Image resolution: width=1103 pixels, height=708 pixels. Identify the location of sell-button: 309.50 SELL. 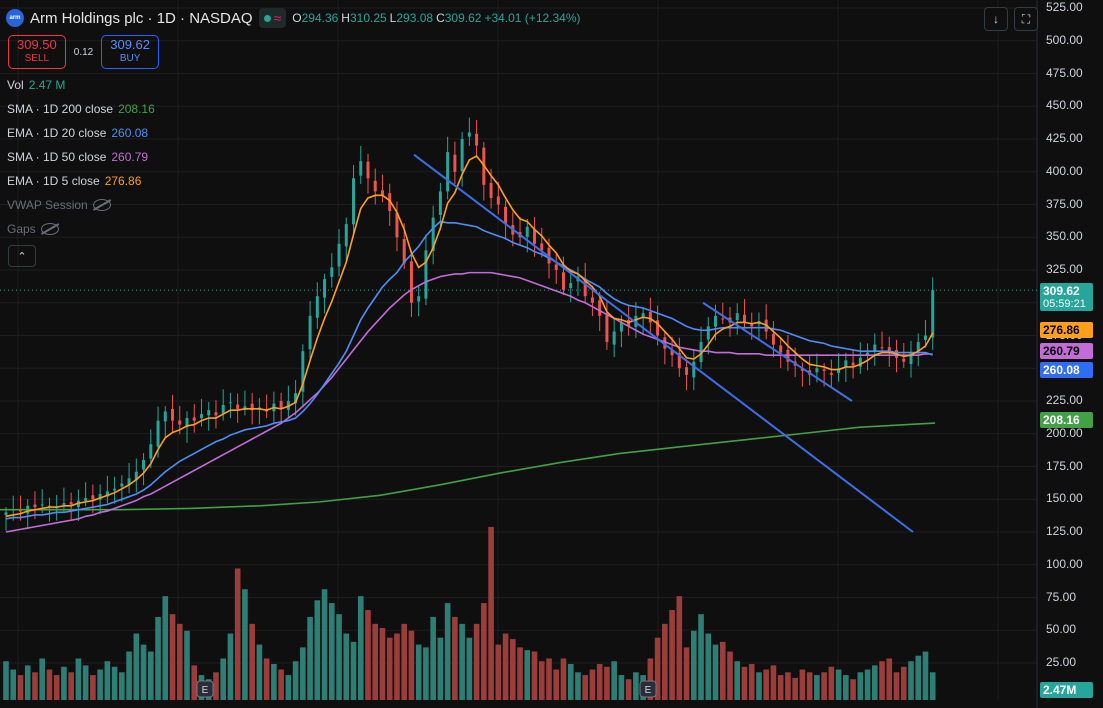
(37, 52).